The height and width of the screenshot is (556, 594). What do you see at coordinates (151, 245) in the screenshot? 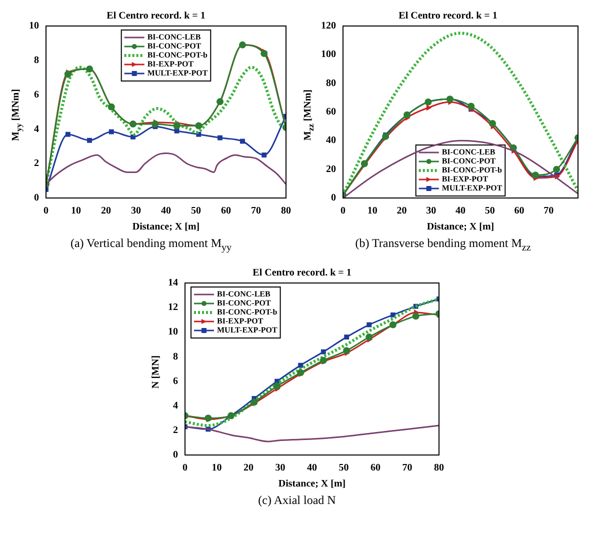
I see `text: (a) Vertical bending moment M$_{yy}$` at bounding box center [151, 245].